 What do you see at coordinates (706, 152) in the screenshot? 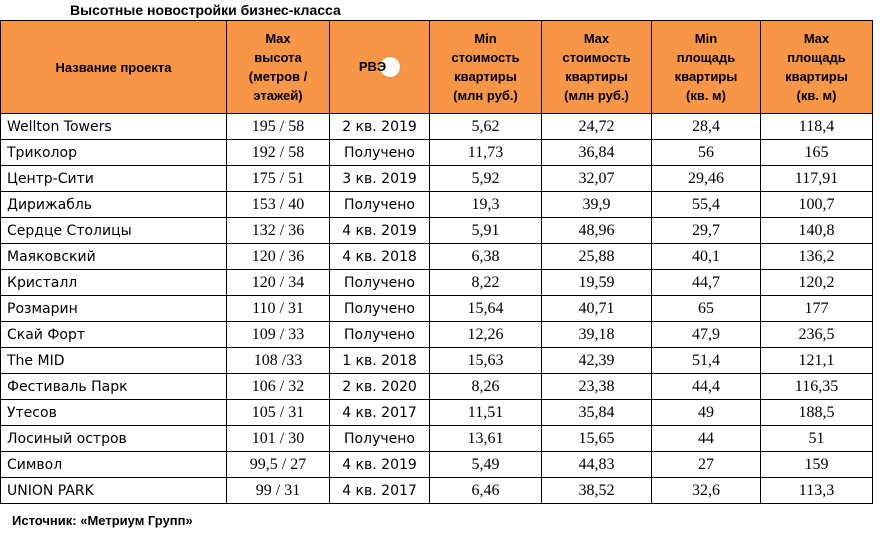
I see `cell-min-area: 56` at bounding box center [706, 152].